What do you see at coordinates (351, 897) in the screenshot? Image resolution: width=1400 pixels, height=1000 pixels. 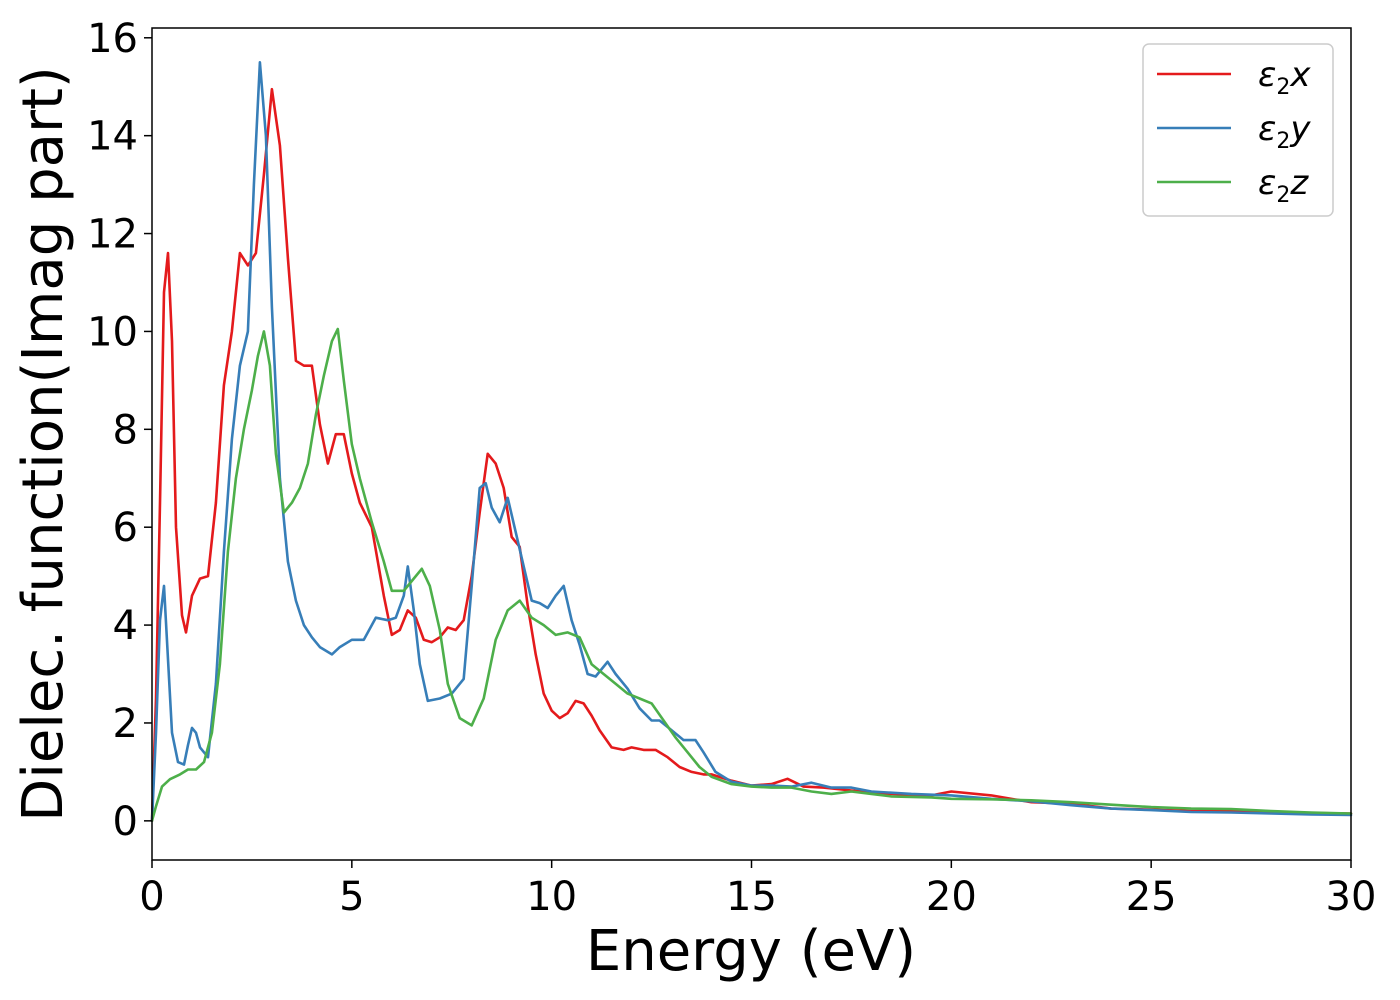 I see `x-tick-label: 5` at bounding box center [351, 897].